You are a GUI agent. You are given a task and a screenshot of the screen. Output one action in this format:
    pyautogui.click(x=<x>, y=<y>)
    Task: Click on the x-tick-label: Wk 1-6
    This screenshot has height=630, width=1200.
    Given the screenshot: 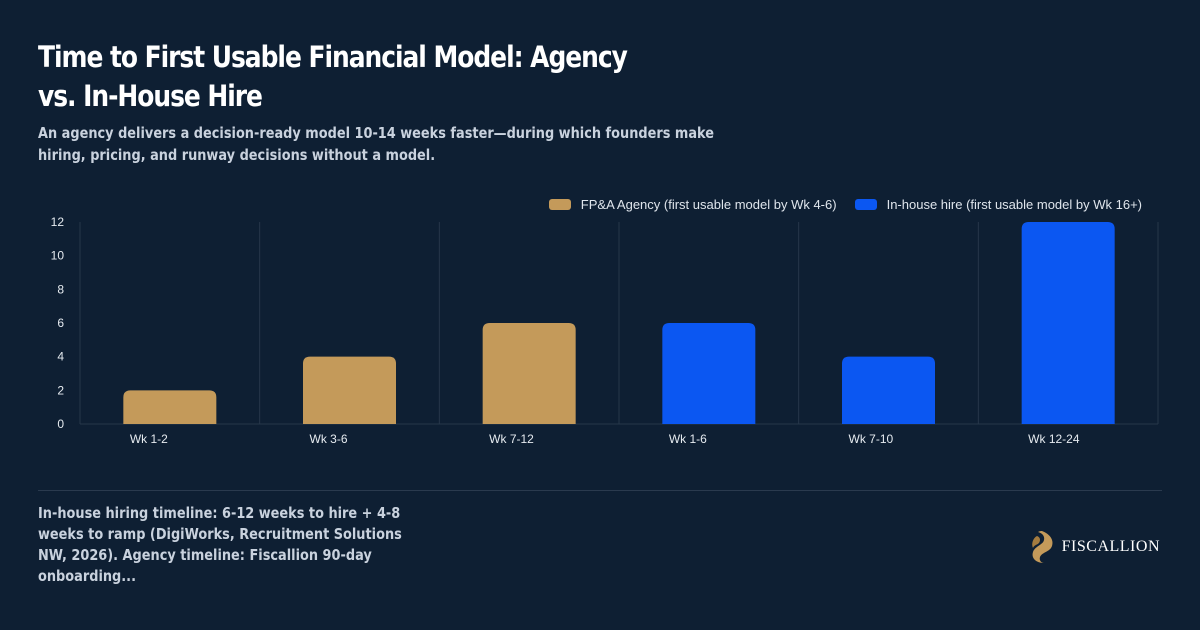 What is the action you would take?
    pyautogui.click(x=688, y=439)
    